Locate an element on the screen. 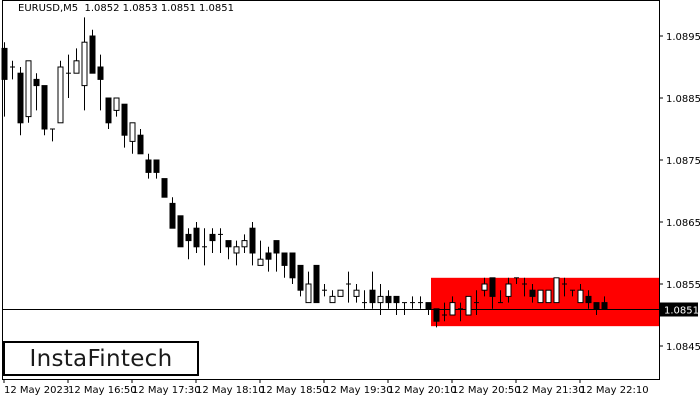 The height and width of the screenshot is (400, 700). x-tick-label: 12 May 20:50 is located at coordinates (486, 390).